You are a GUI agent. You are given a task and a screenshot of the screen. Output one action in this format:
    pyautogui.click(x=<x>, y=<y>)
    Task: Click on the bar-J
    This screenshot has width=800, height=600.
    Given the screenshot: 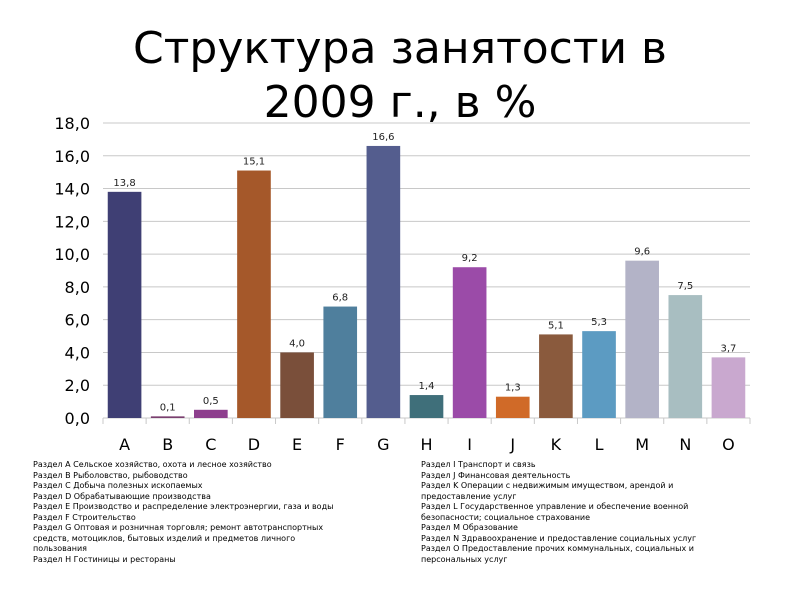 What is the action you would take?
    pyautogui.click(x=512, y=407)
    